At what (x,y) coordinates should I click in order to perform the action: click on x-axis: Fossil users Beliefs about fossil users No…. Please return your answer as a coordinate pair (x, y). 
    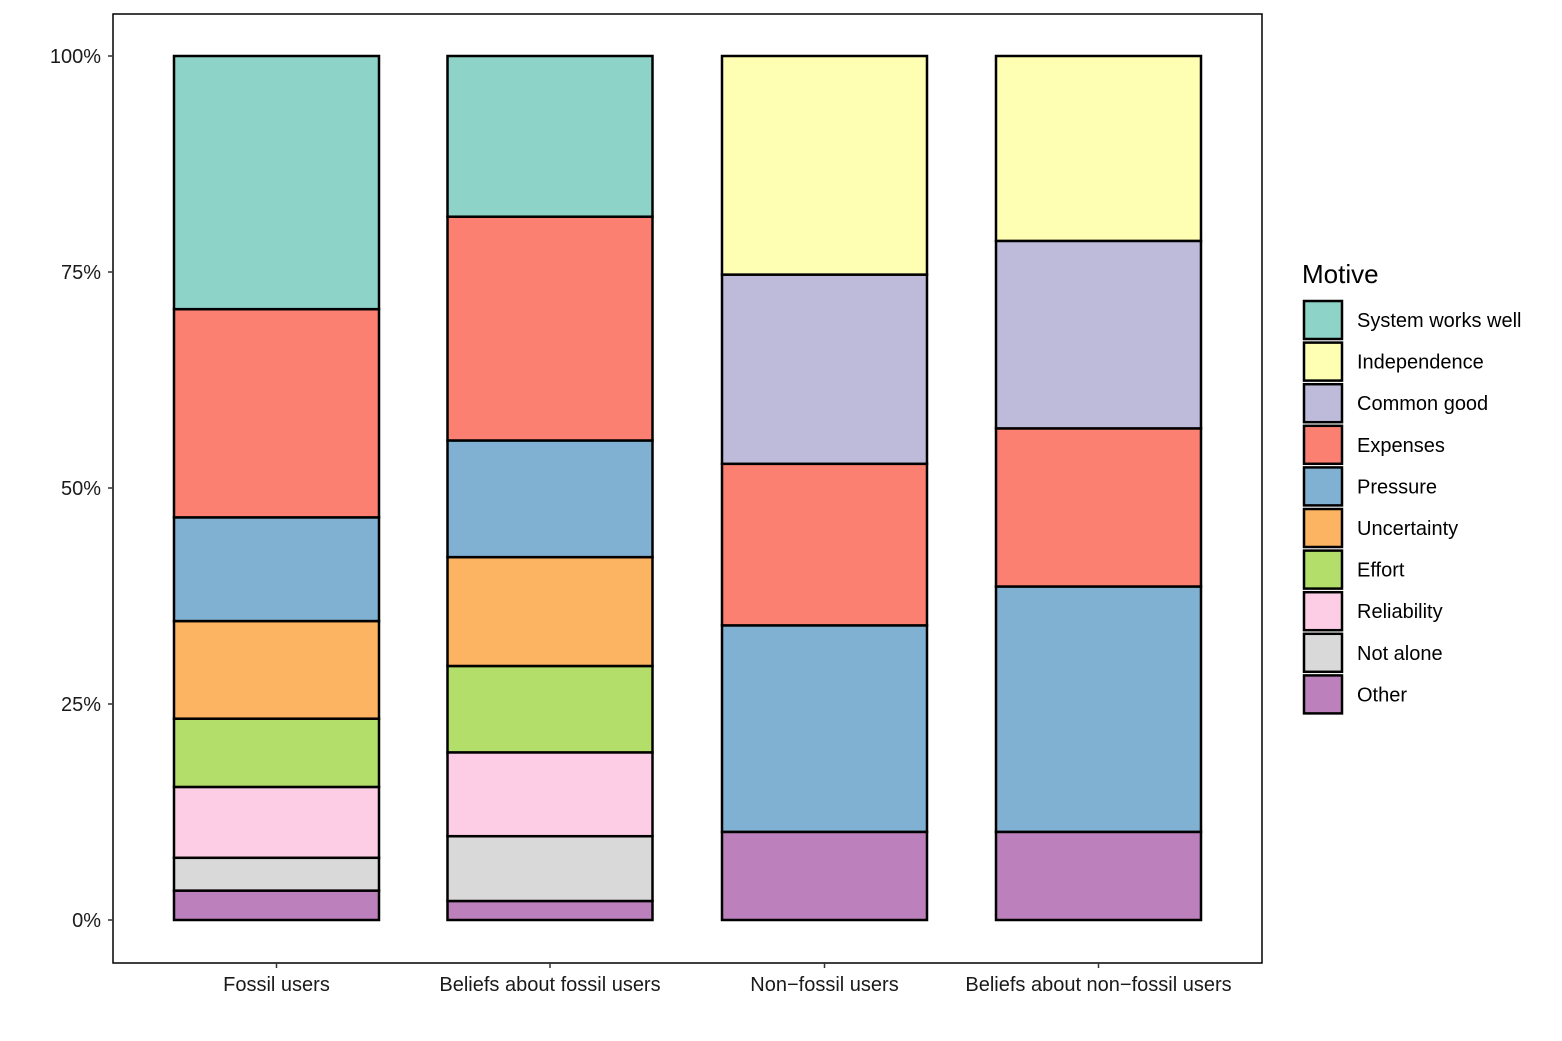
    Looking at the image, I should click on (727, 979).